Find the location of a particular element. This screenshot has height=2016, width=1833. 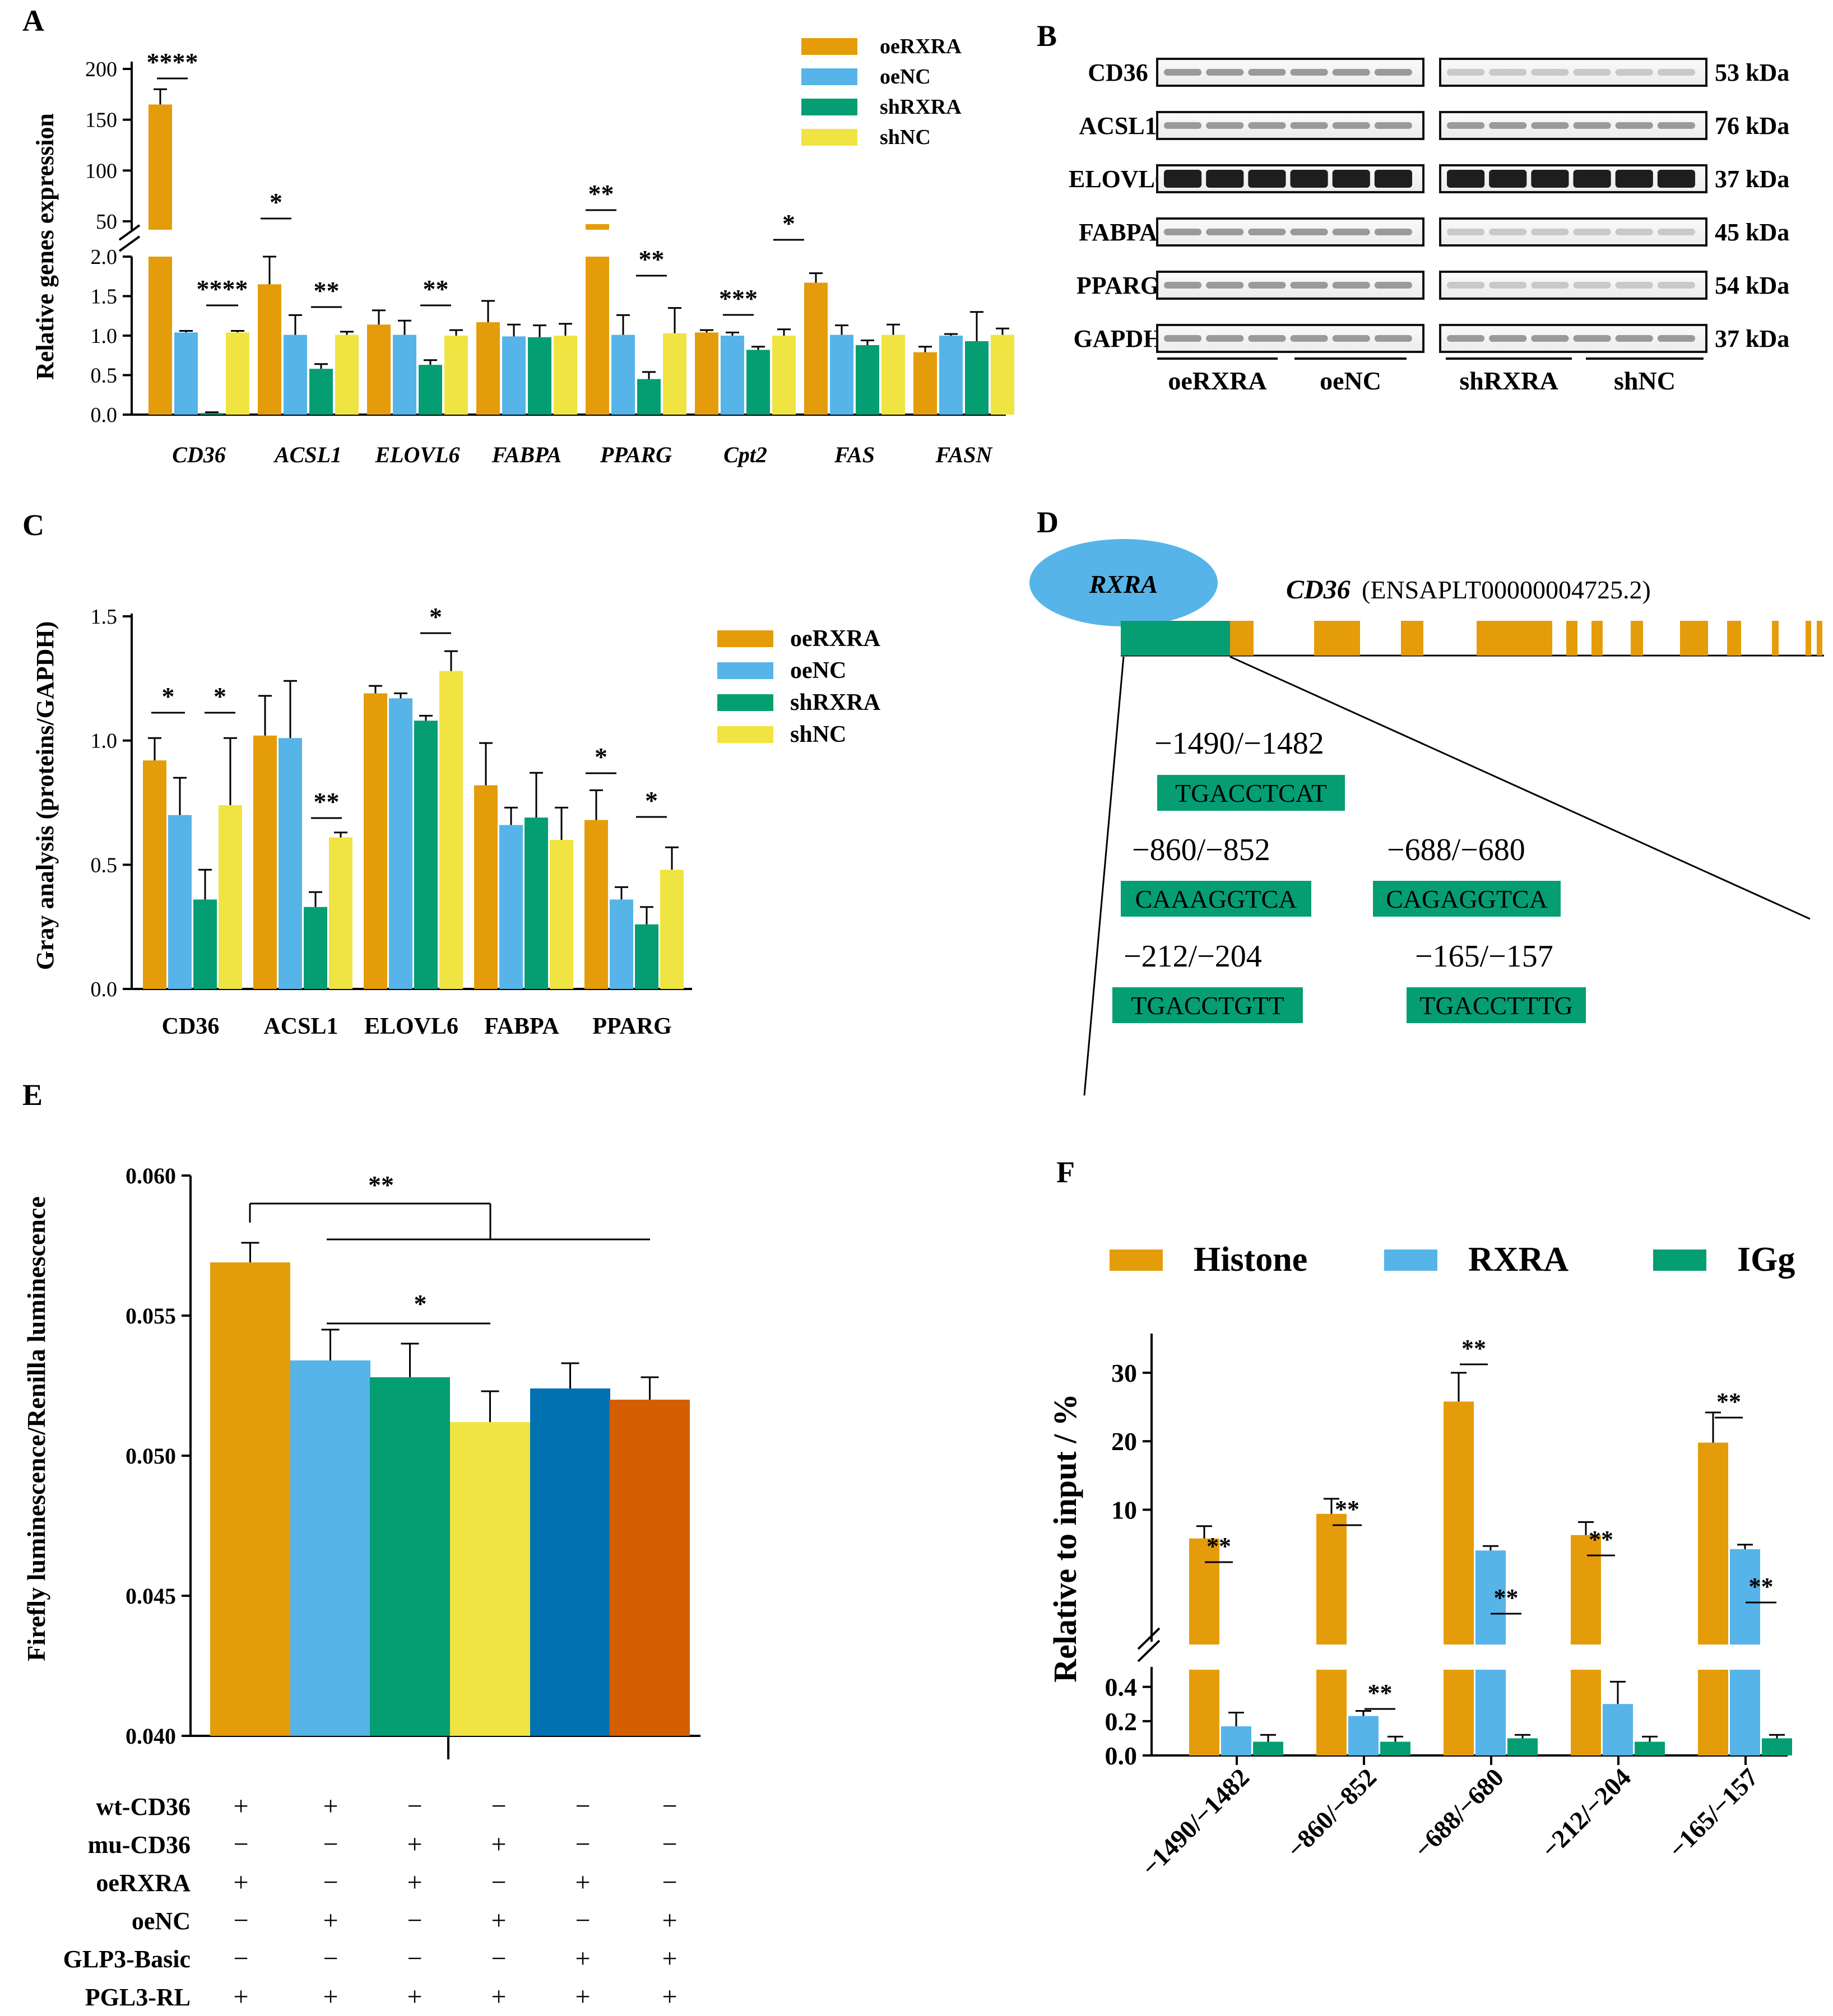

x-tick-label-FABPA: FABPA is located at coordinates (526, 454).